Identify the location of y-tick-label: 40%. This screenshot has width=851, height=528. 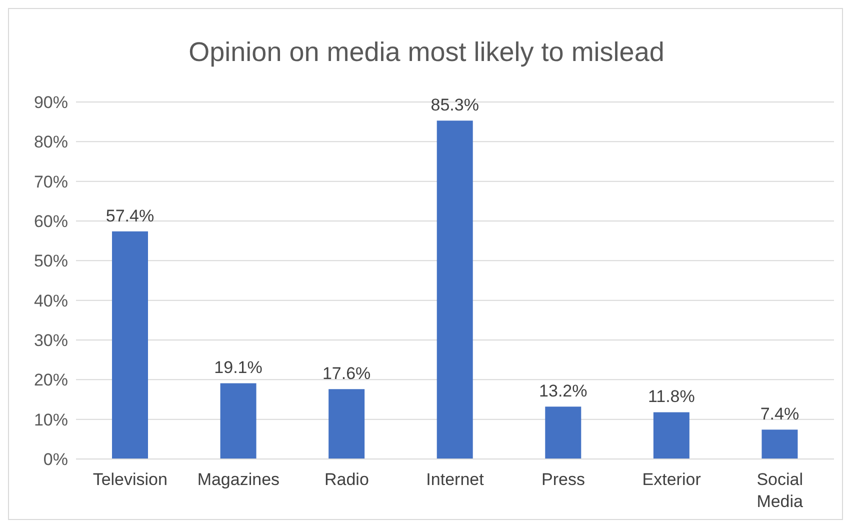
(51, 300).